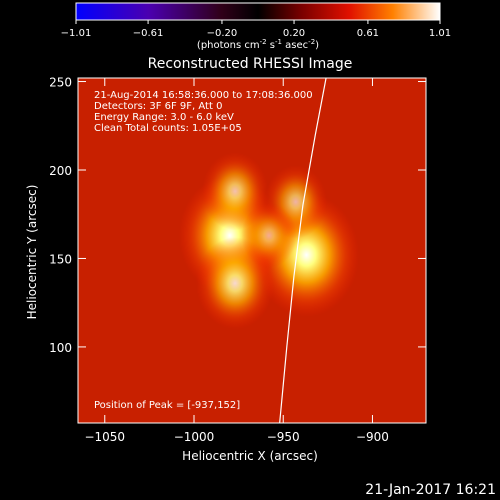  Describe the element at coordinates (32, 252) in the screenshot. I see `y-axis-label: Heliocentric Y (arcsec)` at that location.